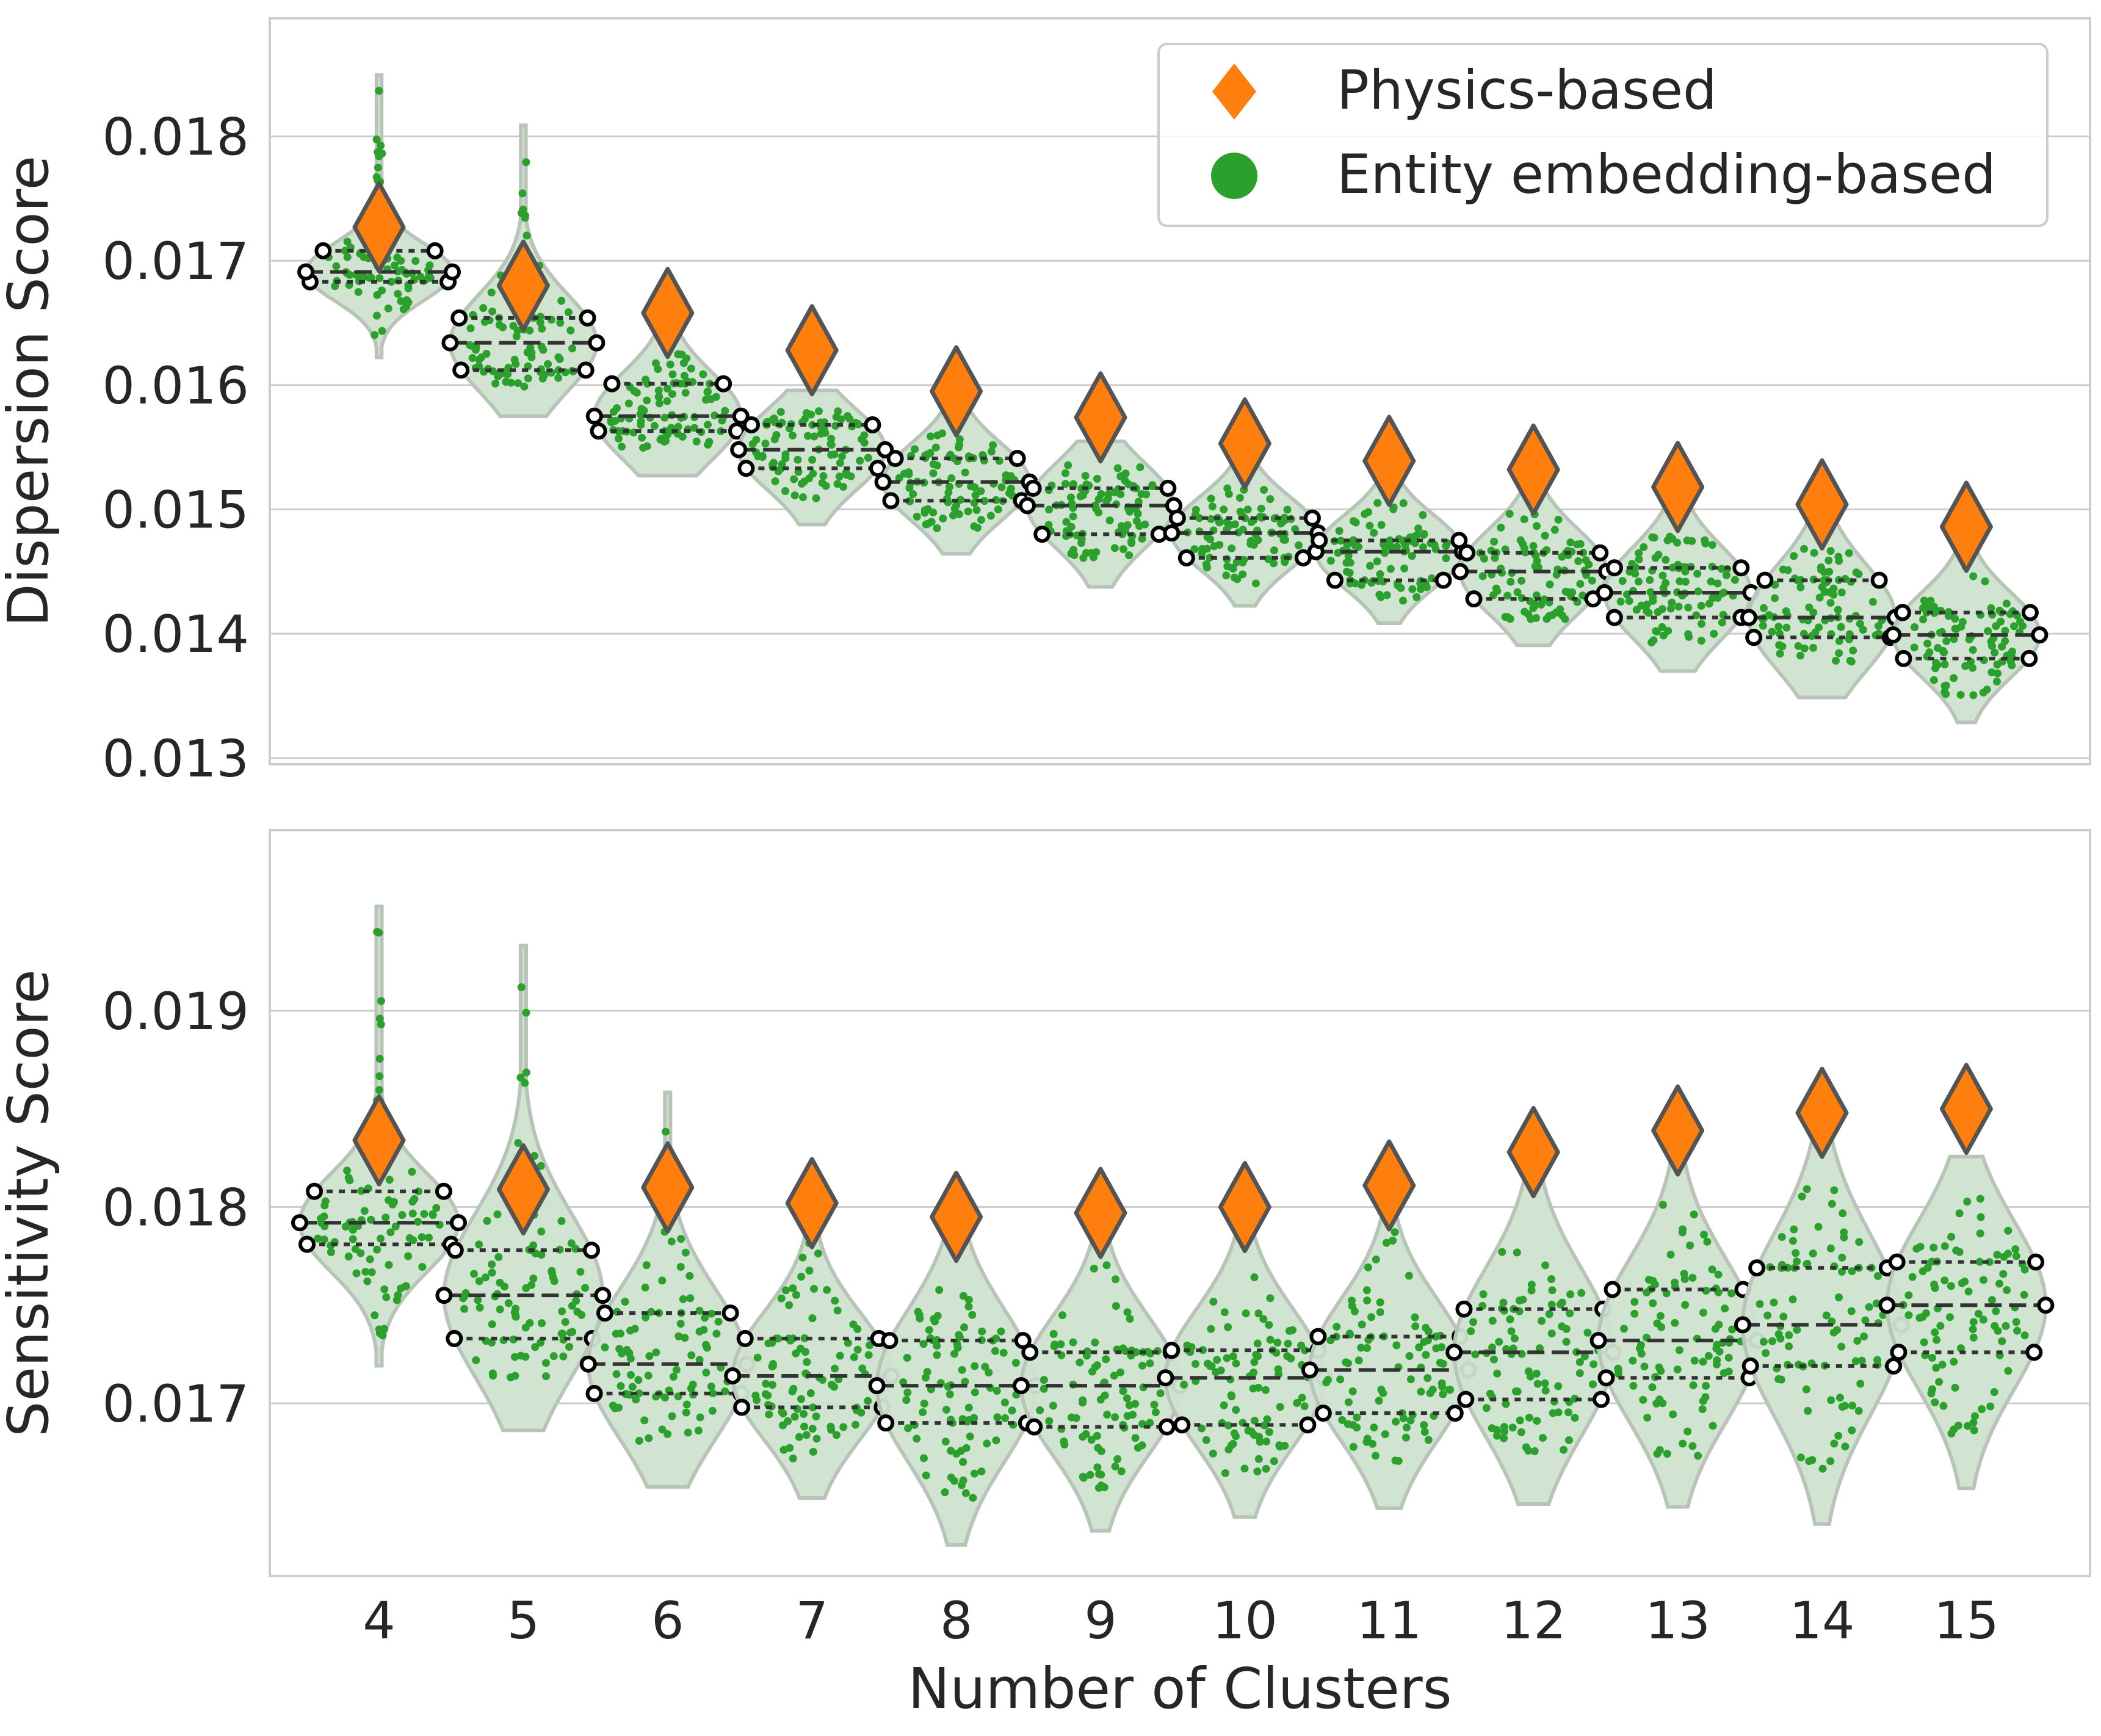 Image resolution: width=2101 pixels, height=1736 pixels. What do you see at coordinates (30, 1203) in the screenshot?
I see `sensitivity-y-axis-label: Sensitivity Score` at bounding box center [30, 1203].